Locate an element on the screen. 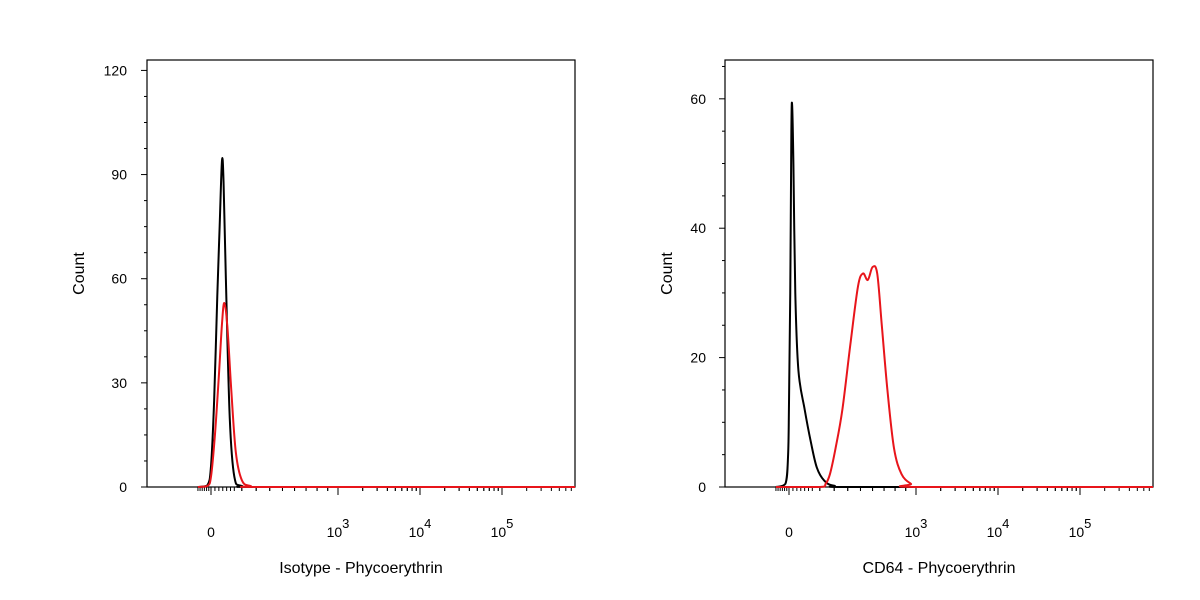 The width and height of the screenshot is (1200, 600). y-tick-label: 90 is located at coordinates (119, 175).